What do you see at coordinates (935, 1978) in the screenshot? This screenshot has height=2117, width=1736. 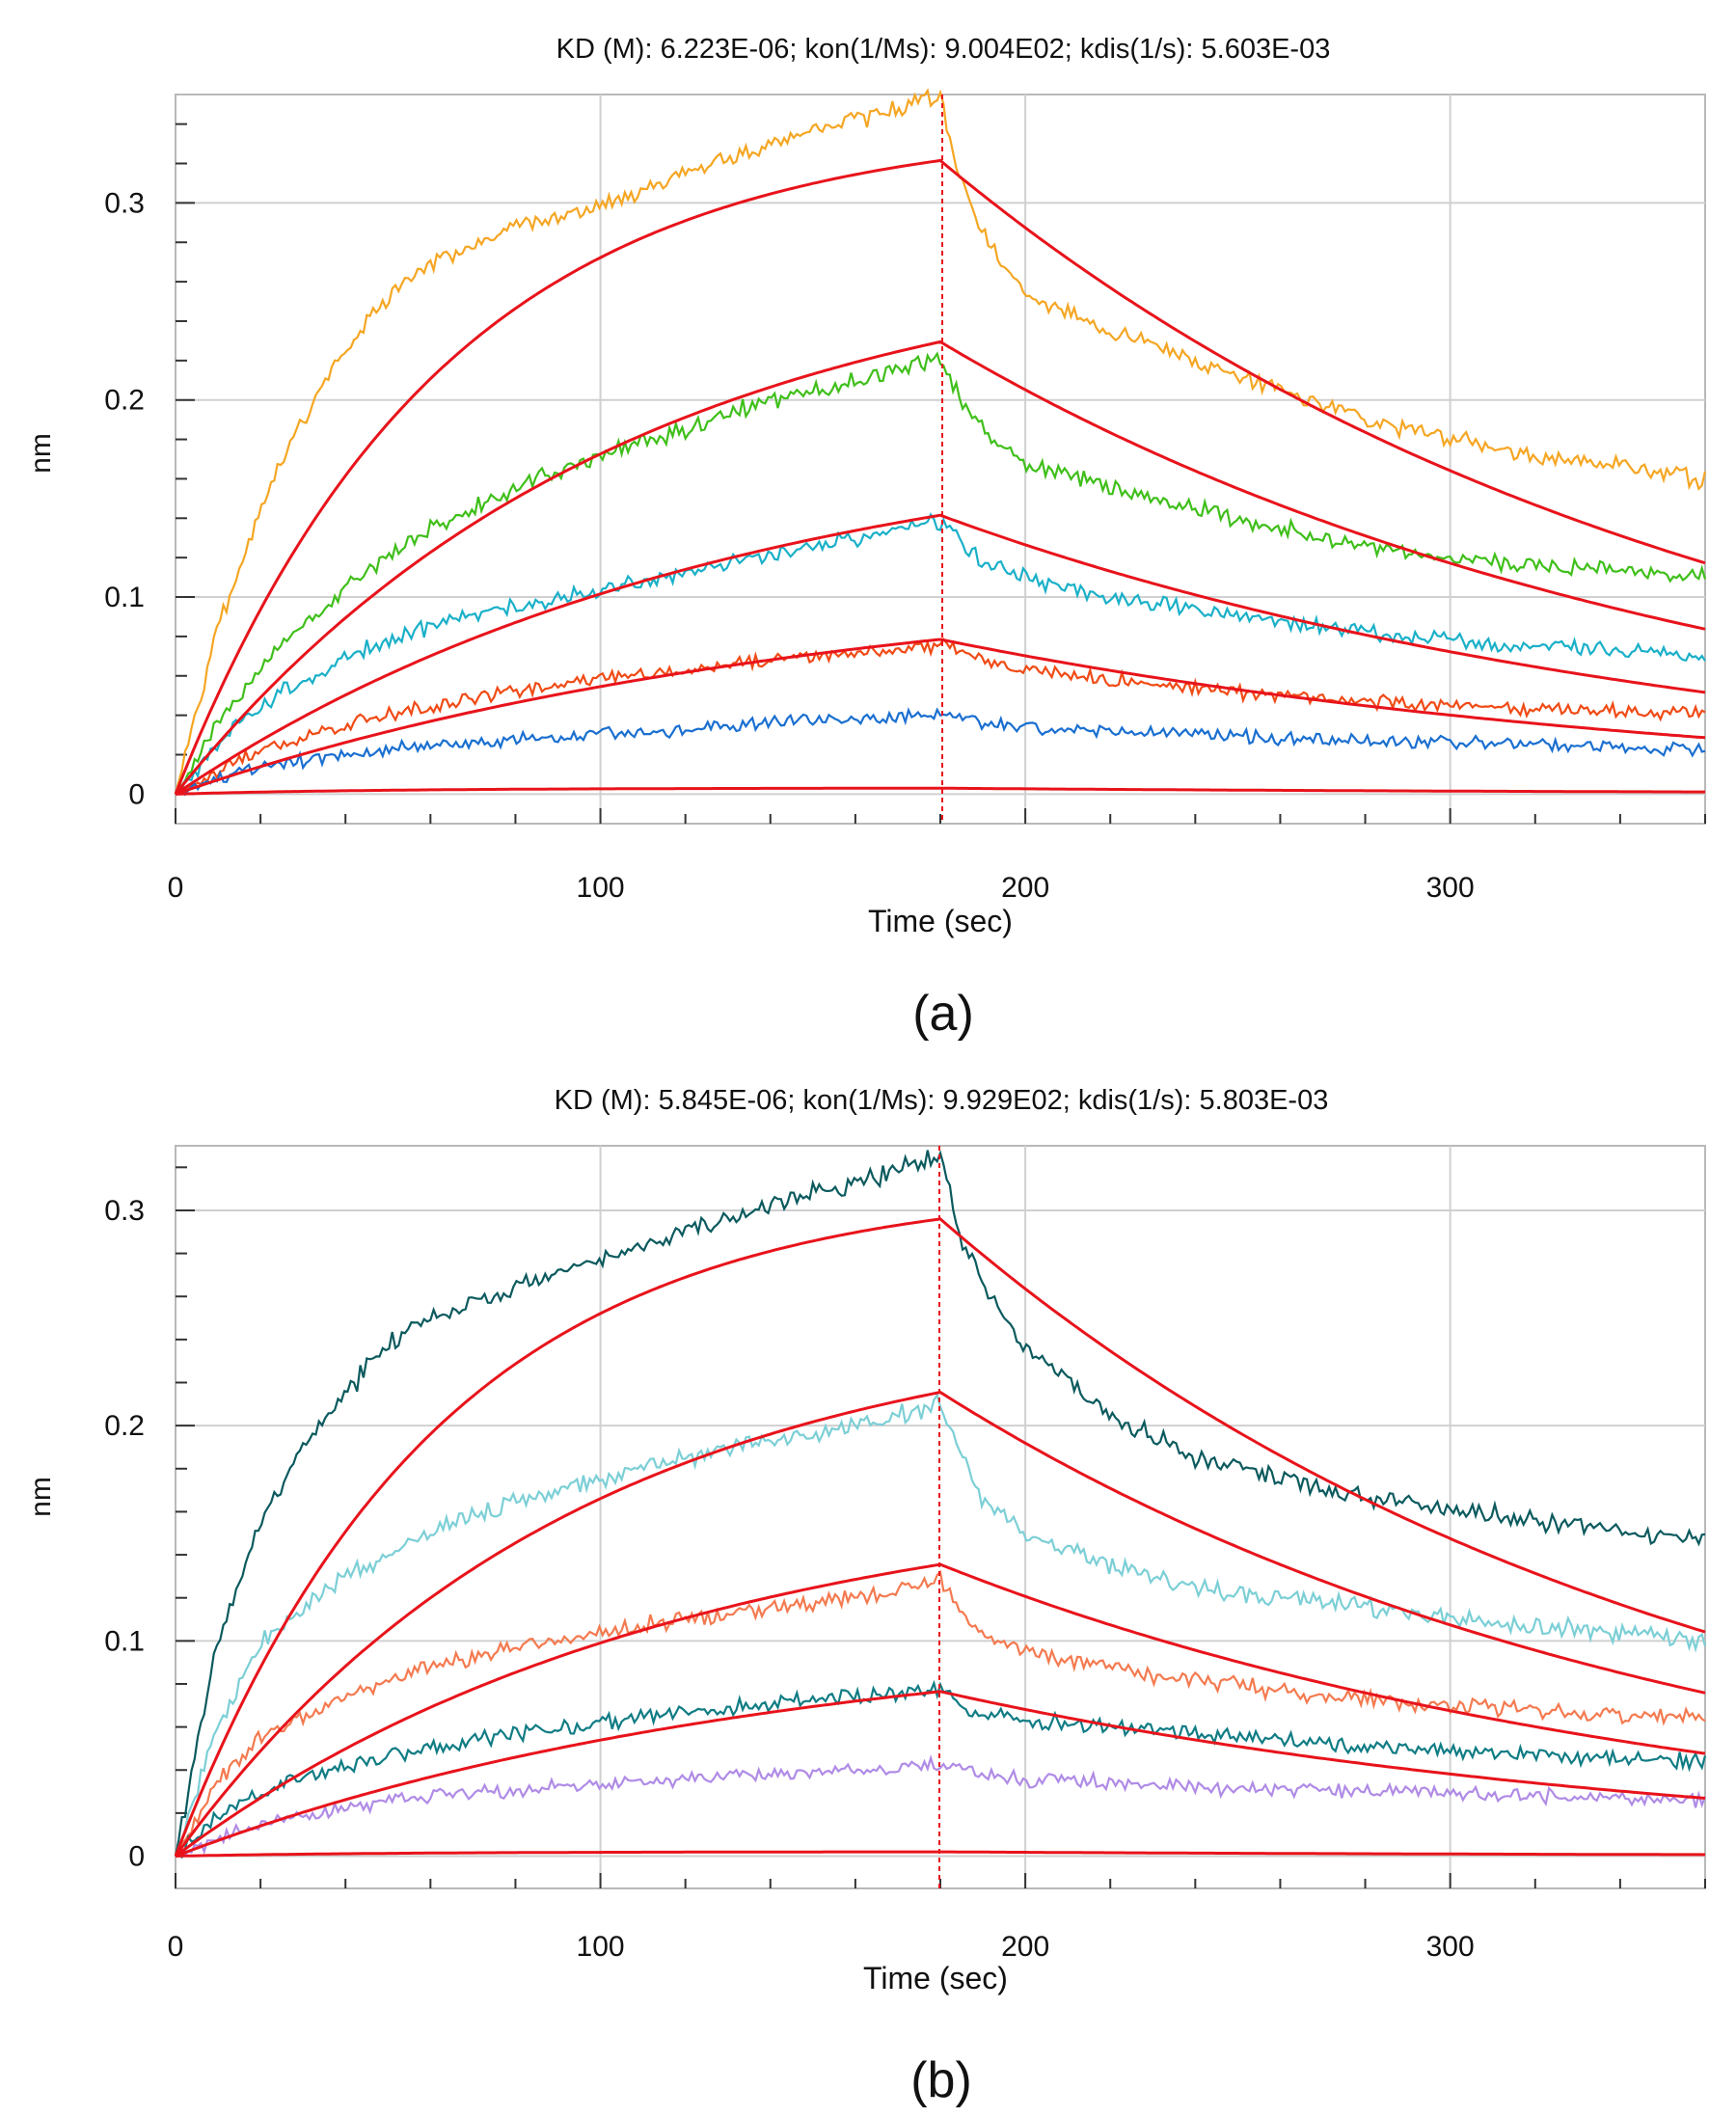 I see `panel-b-x-axis-label: Time (sec)` at bounding box center [935, 1978].